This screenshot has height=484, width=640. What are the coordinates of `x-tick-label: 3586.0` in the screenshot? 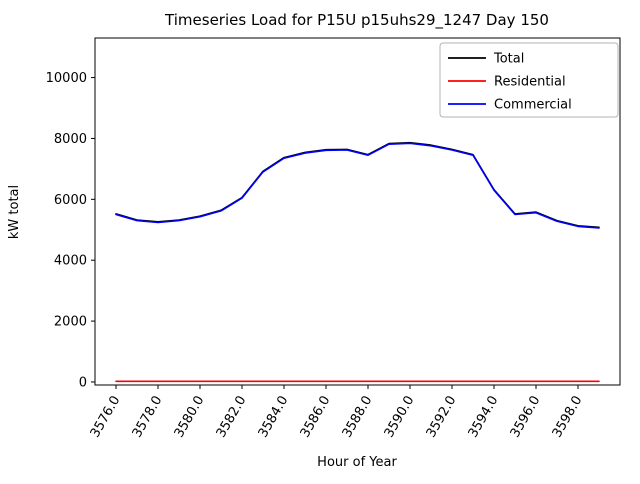 It's located at (316, 417).